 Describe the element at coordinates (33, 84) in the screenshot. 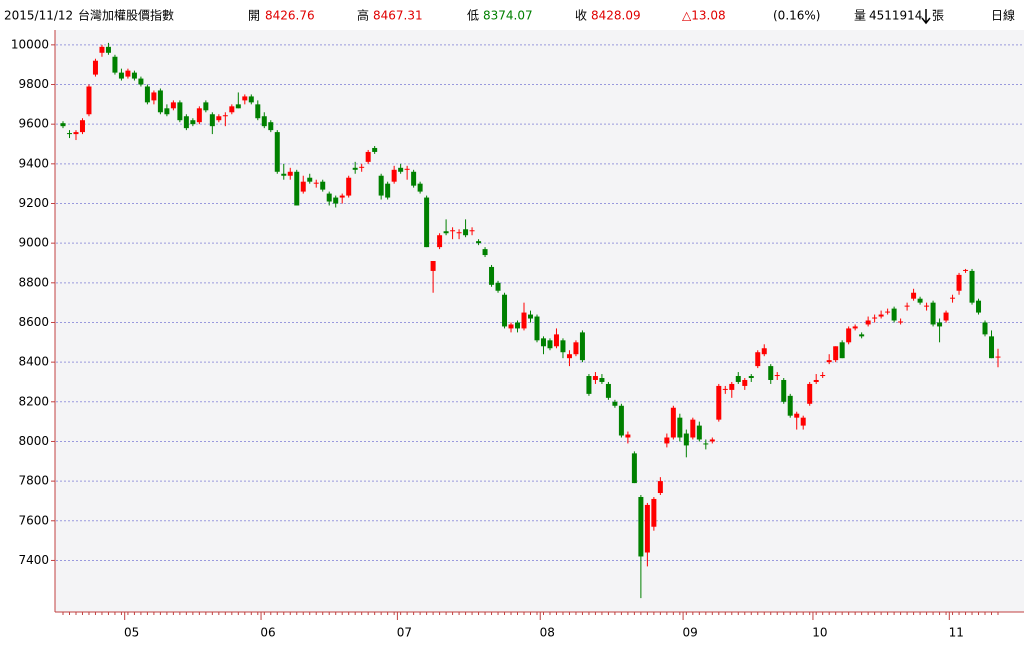

I see `y-tick-label: 9800` at that location.